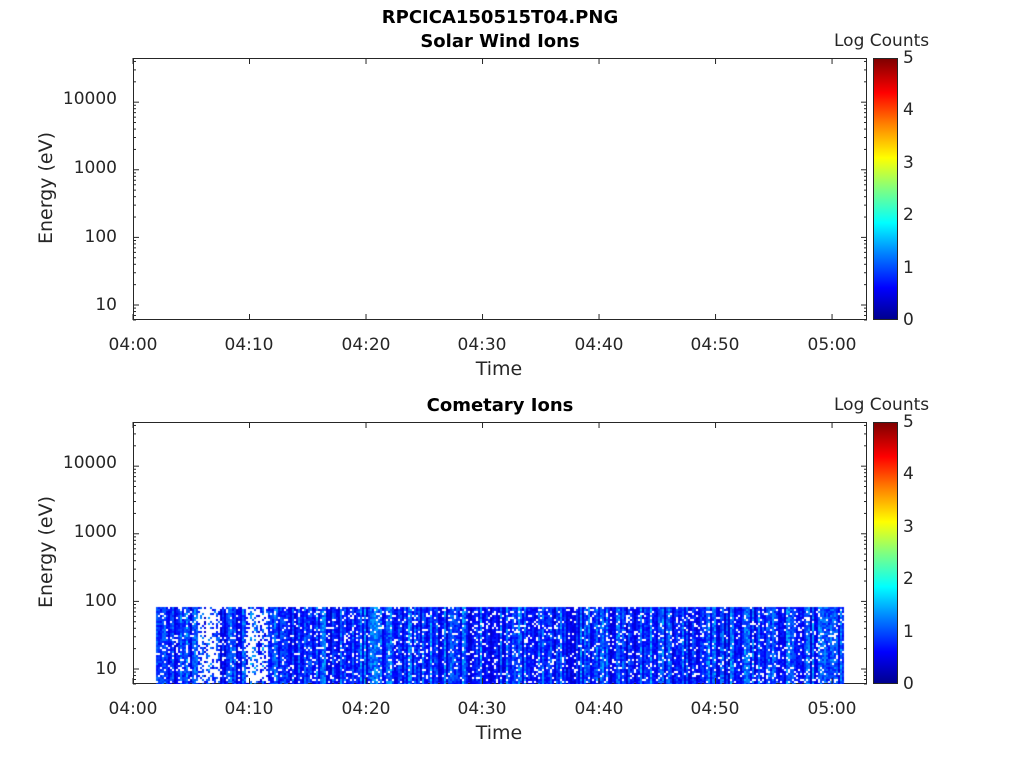  I want to click on panel1-xtick-0410: 04:10, so click(249, 345).